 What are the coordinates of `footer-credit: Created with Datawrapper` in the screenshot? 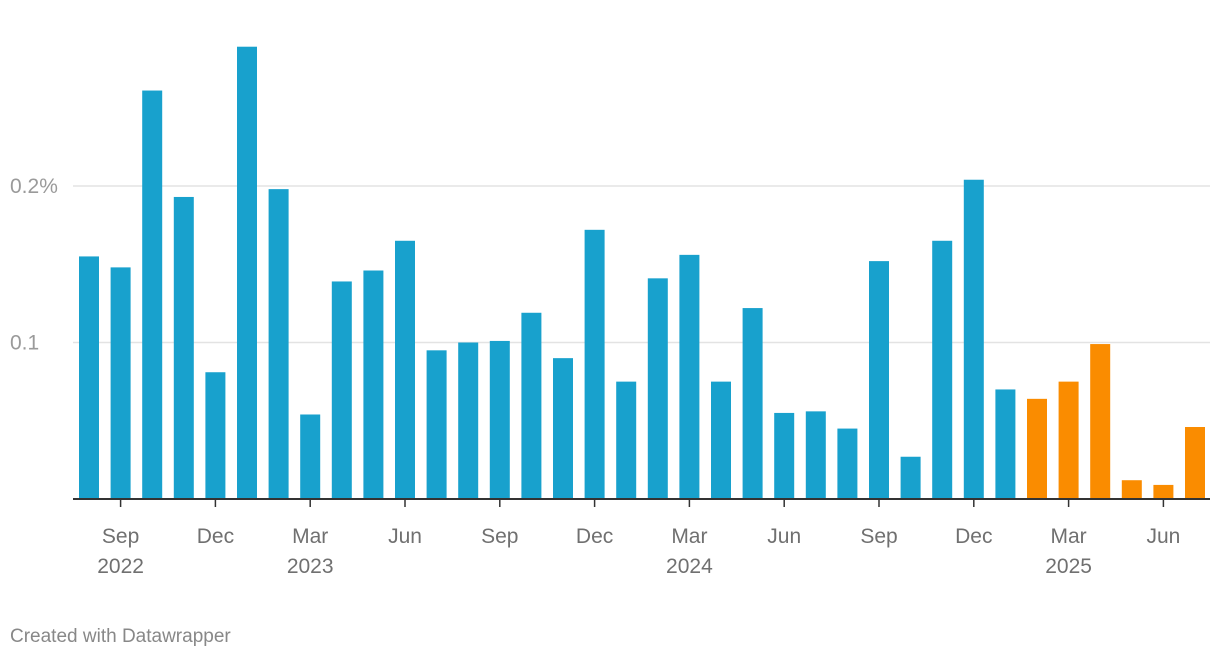 It's located at (120, 636).